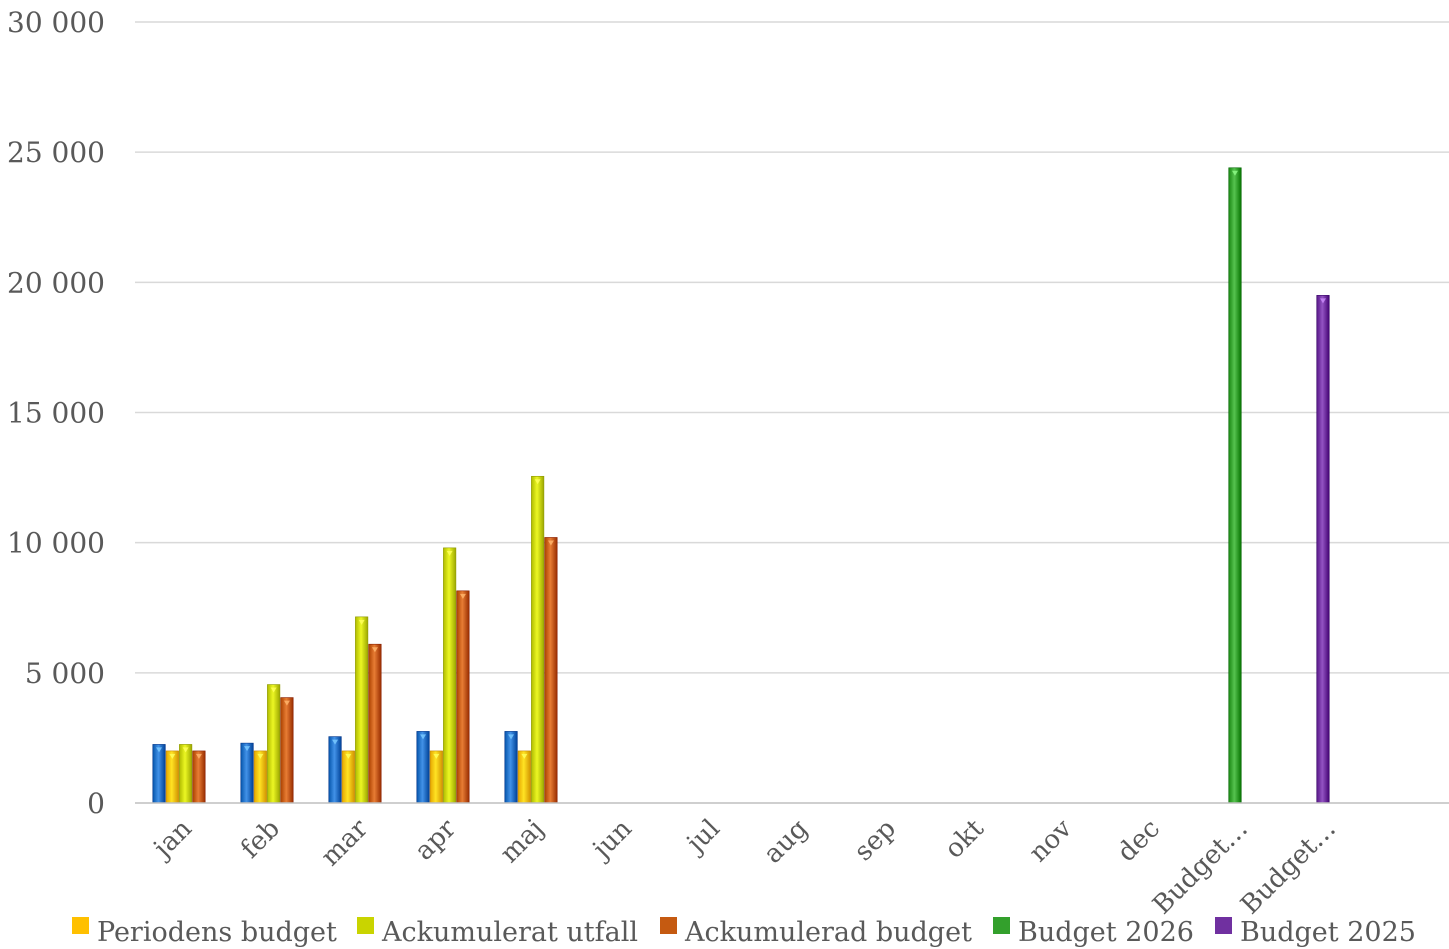 This screenshot has height=949, width=1449. I want to click on y-tick-label: 0, so click(96, 803).